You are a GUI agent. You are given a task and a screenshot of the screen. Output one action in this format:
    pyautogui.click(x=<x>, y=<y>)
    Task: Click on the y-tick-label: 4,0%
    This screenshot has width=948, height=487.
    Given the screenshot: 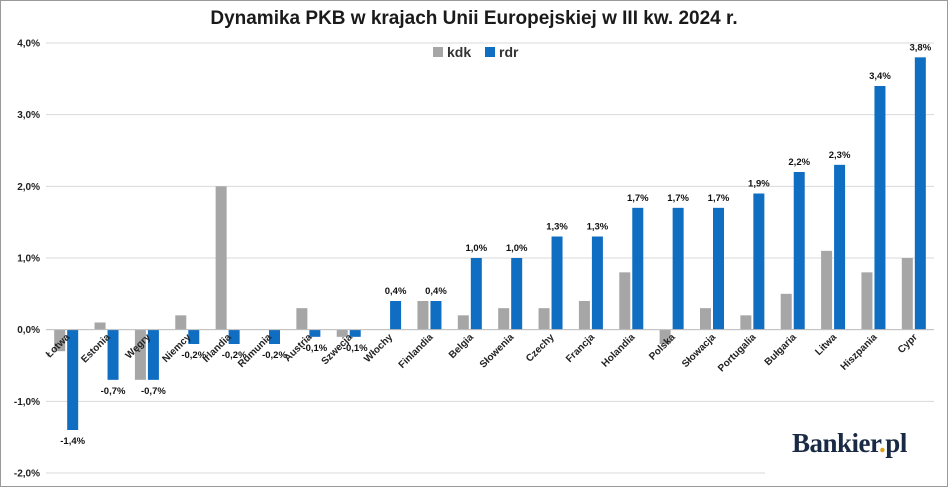 What is the action you would take?
    pyautogui.click(x=28, y=44)
    